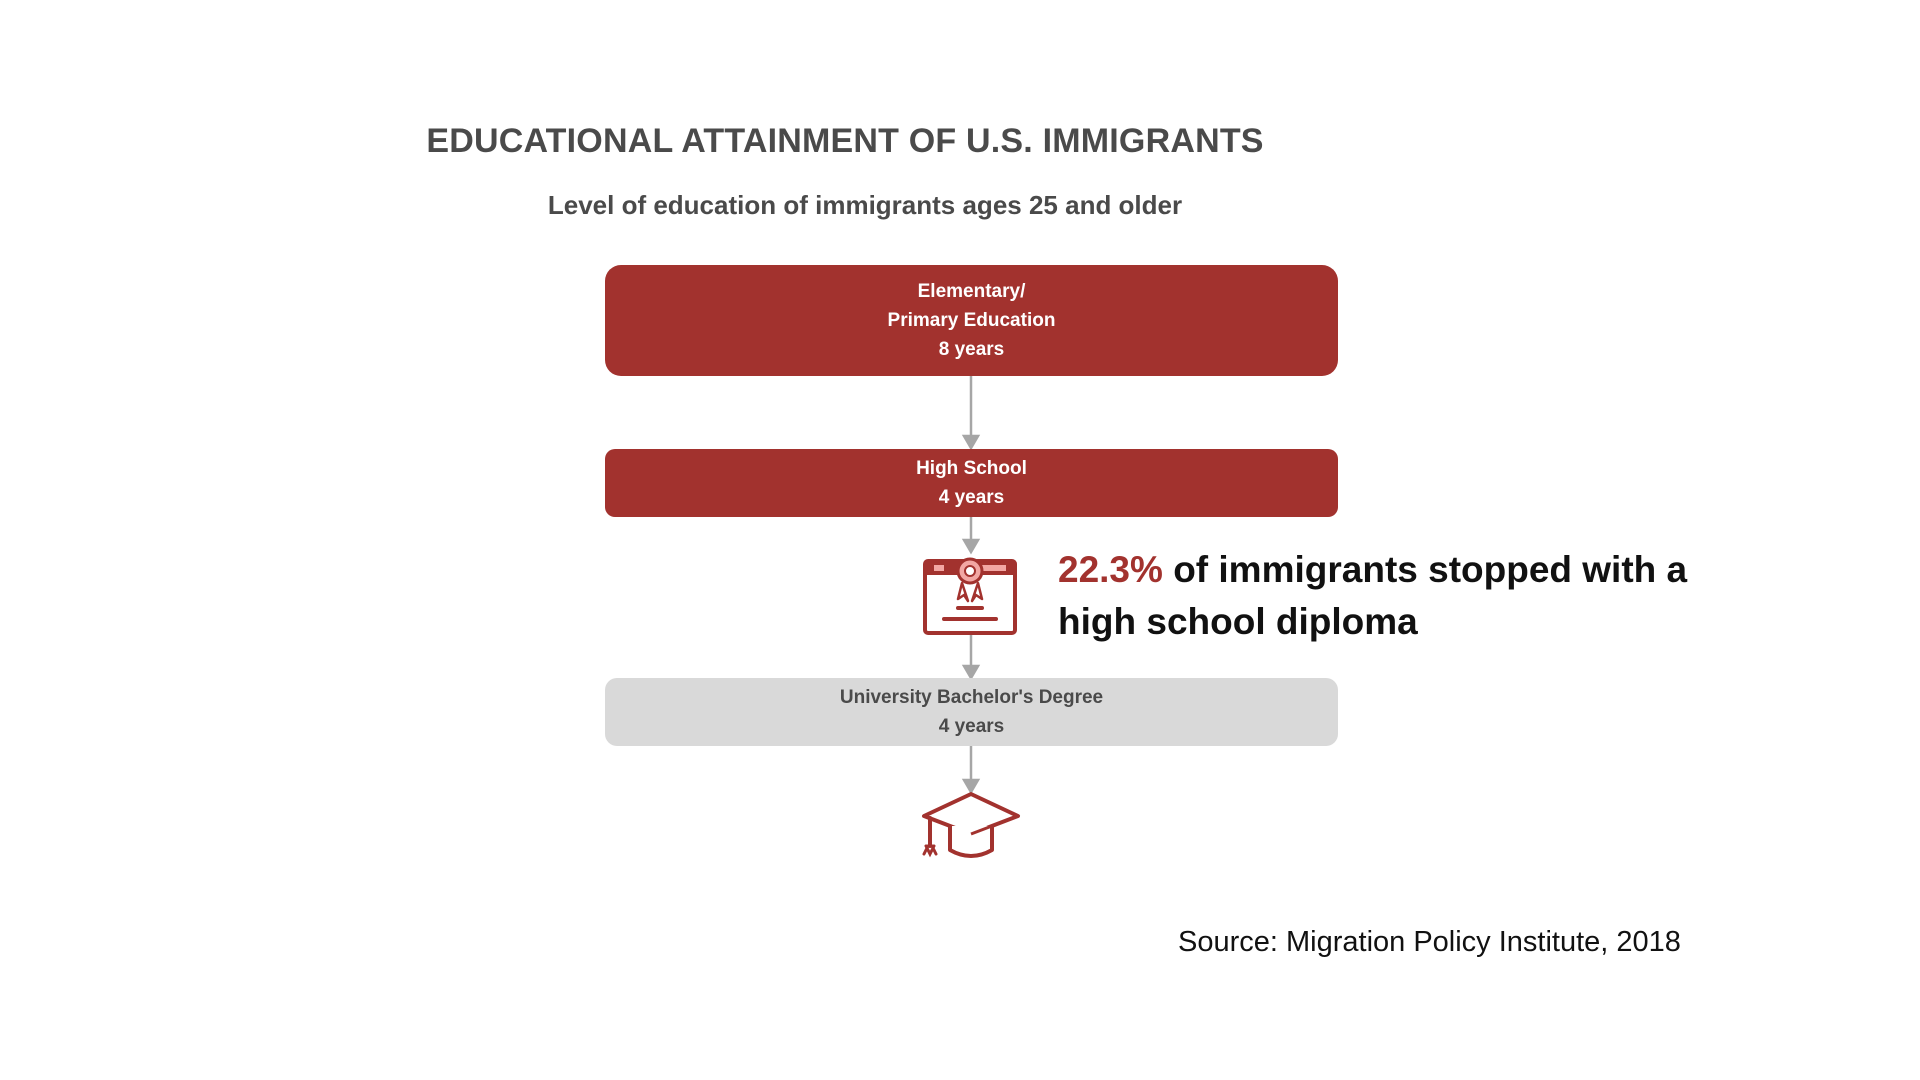 Image resolution: width=1920 pixels, height=1080 pixels. Describe the element at coordinates (1429, 942) in the screenshot. I see `source-note: Source: Migration Policy Institute, 2018` at that location.